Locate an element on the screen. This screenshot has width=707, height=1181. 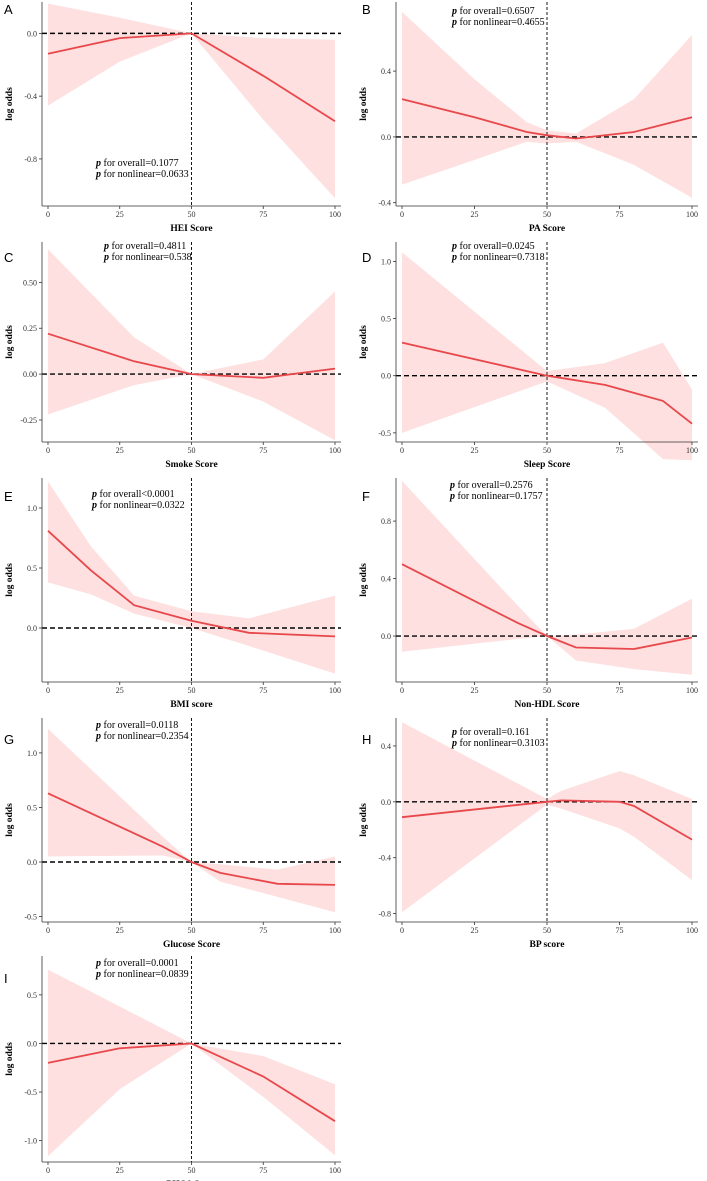
panel-letter: E is located at coordinates (8, 496).